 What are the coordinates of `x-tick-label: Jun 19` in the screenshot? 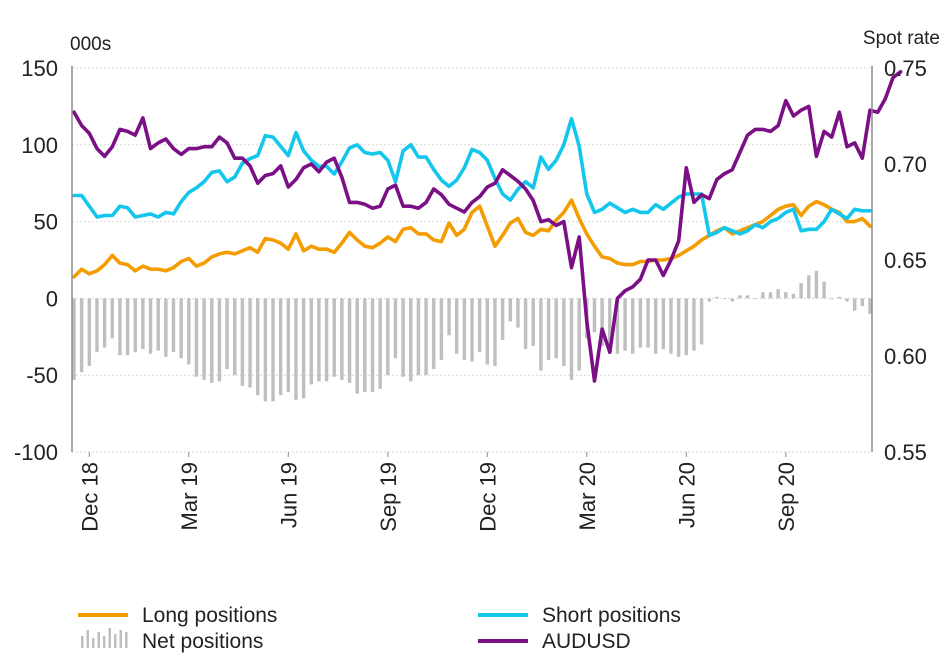 It's located at (288, 495).